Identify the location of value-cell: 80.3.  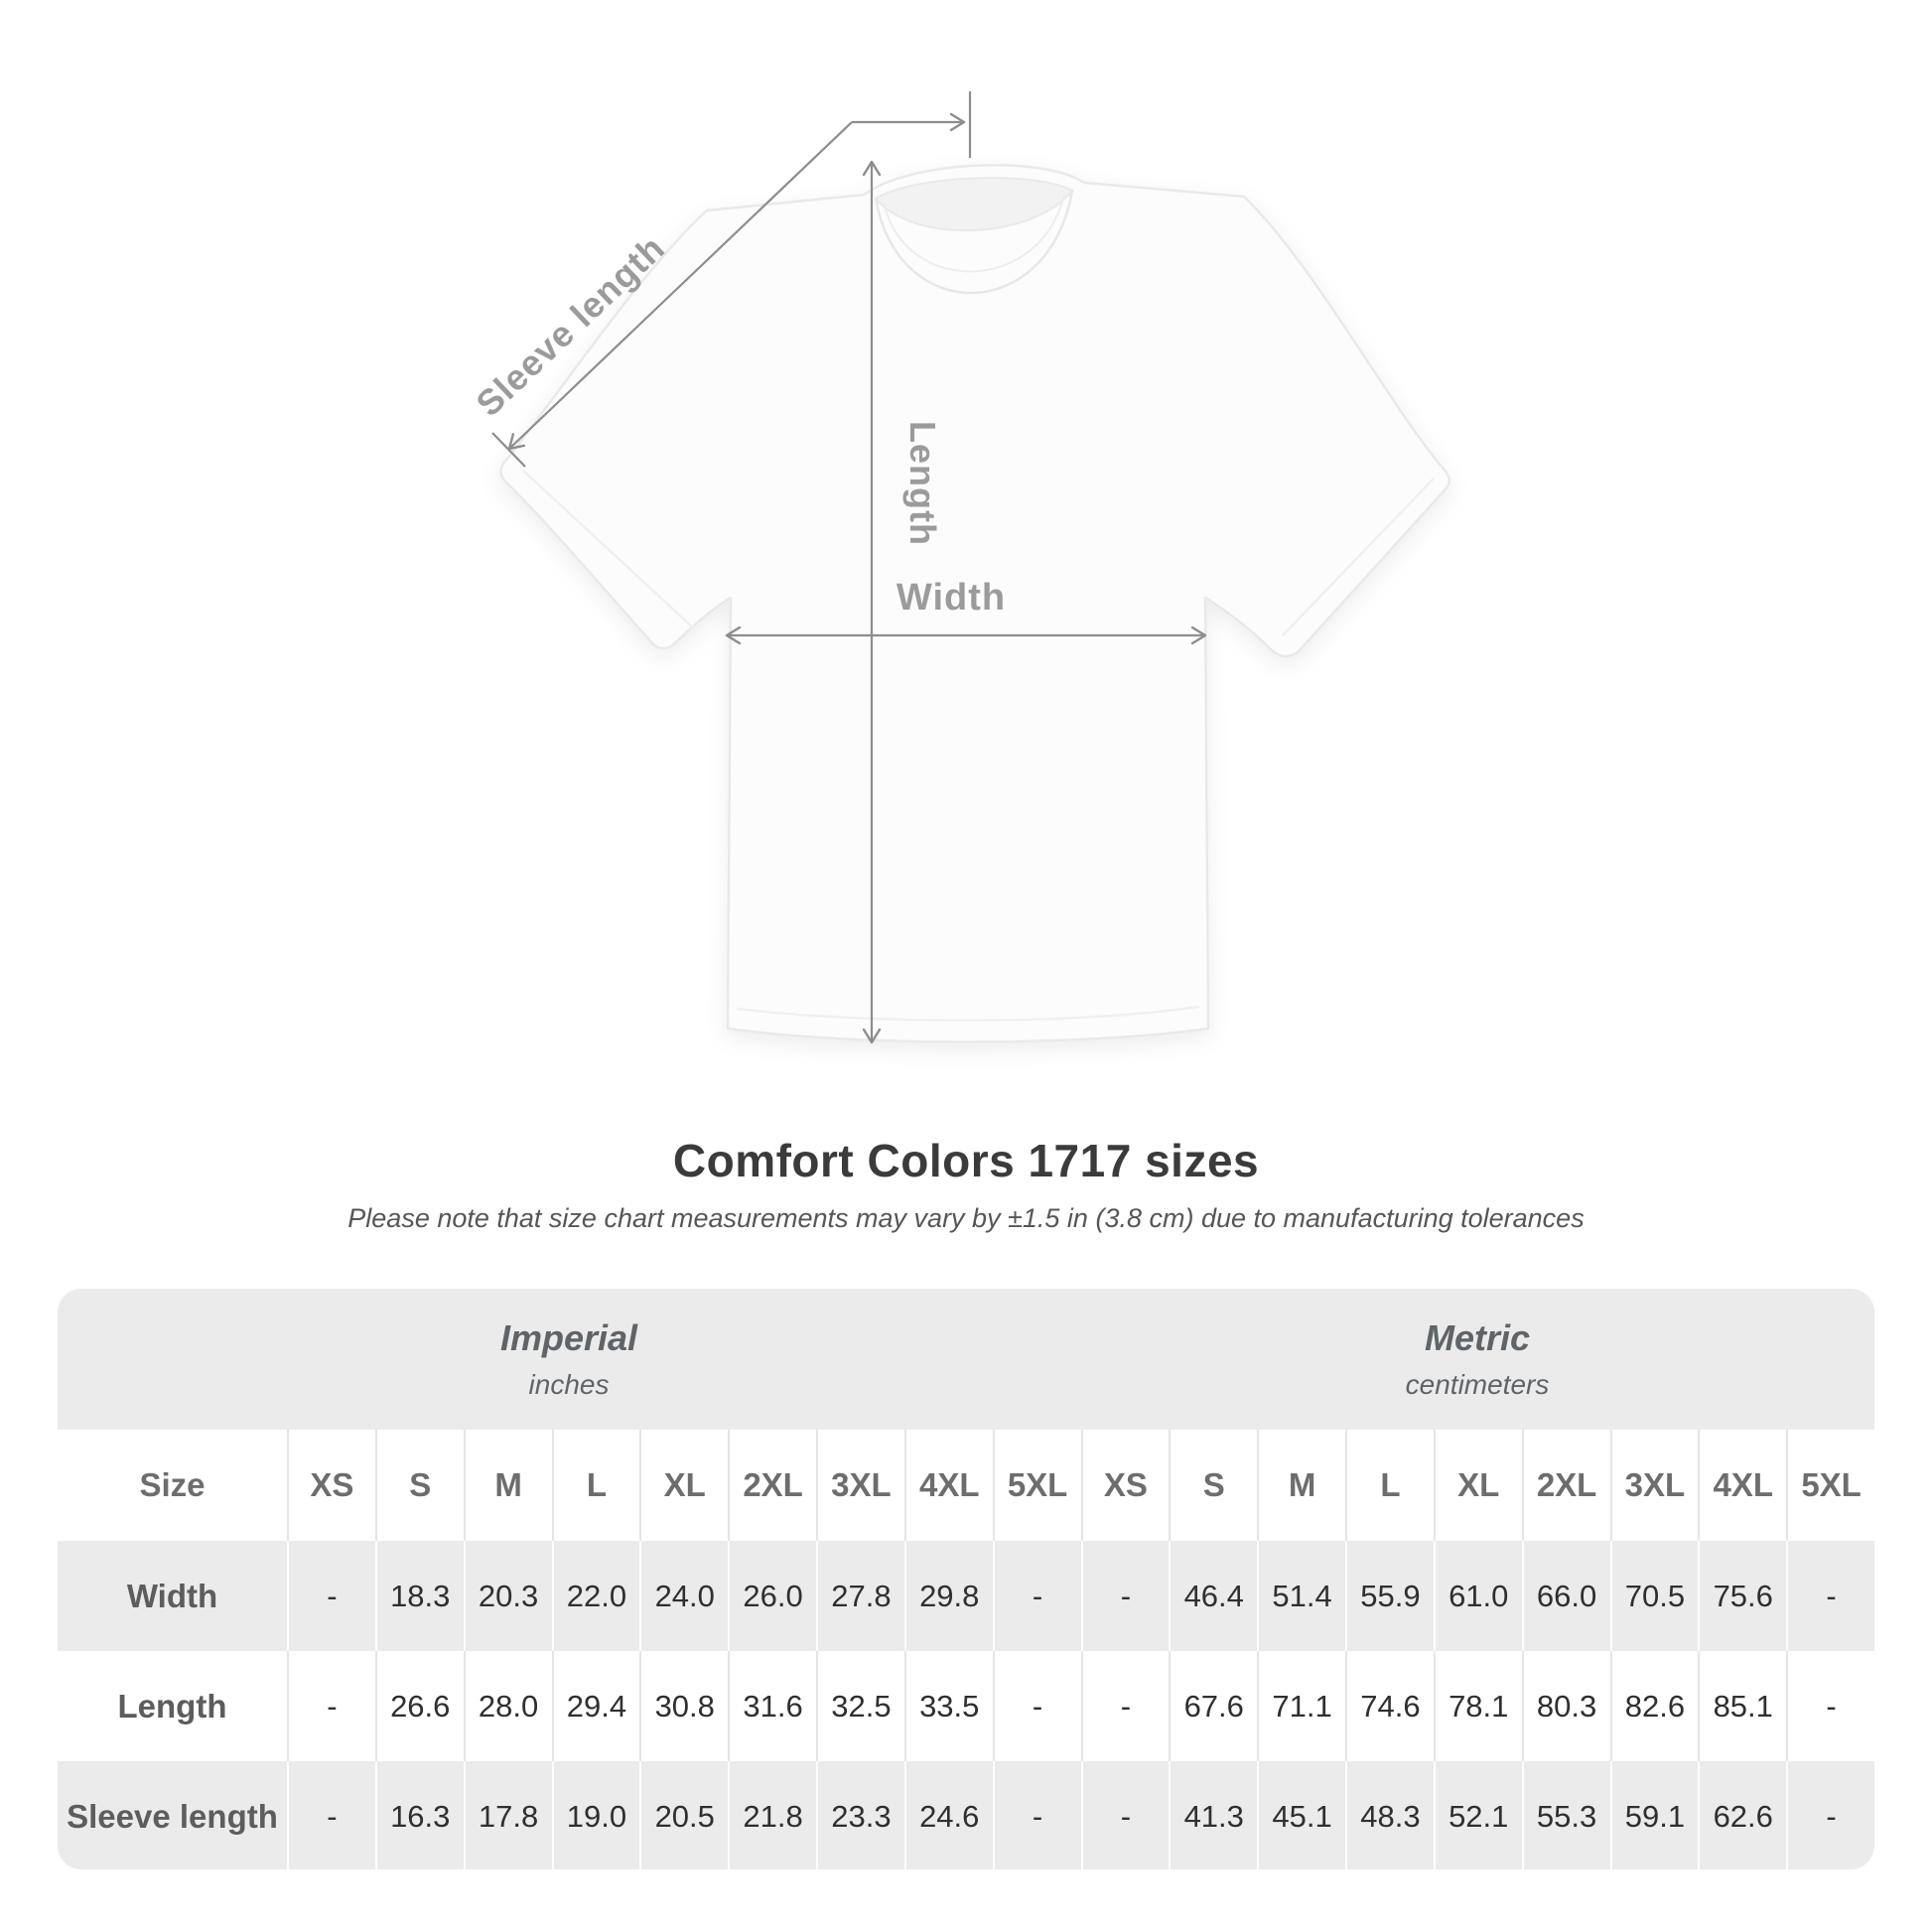
(1565, 1706).